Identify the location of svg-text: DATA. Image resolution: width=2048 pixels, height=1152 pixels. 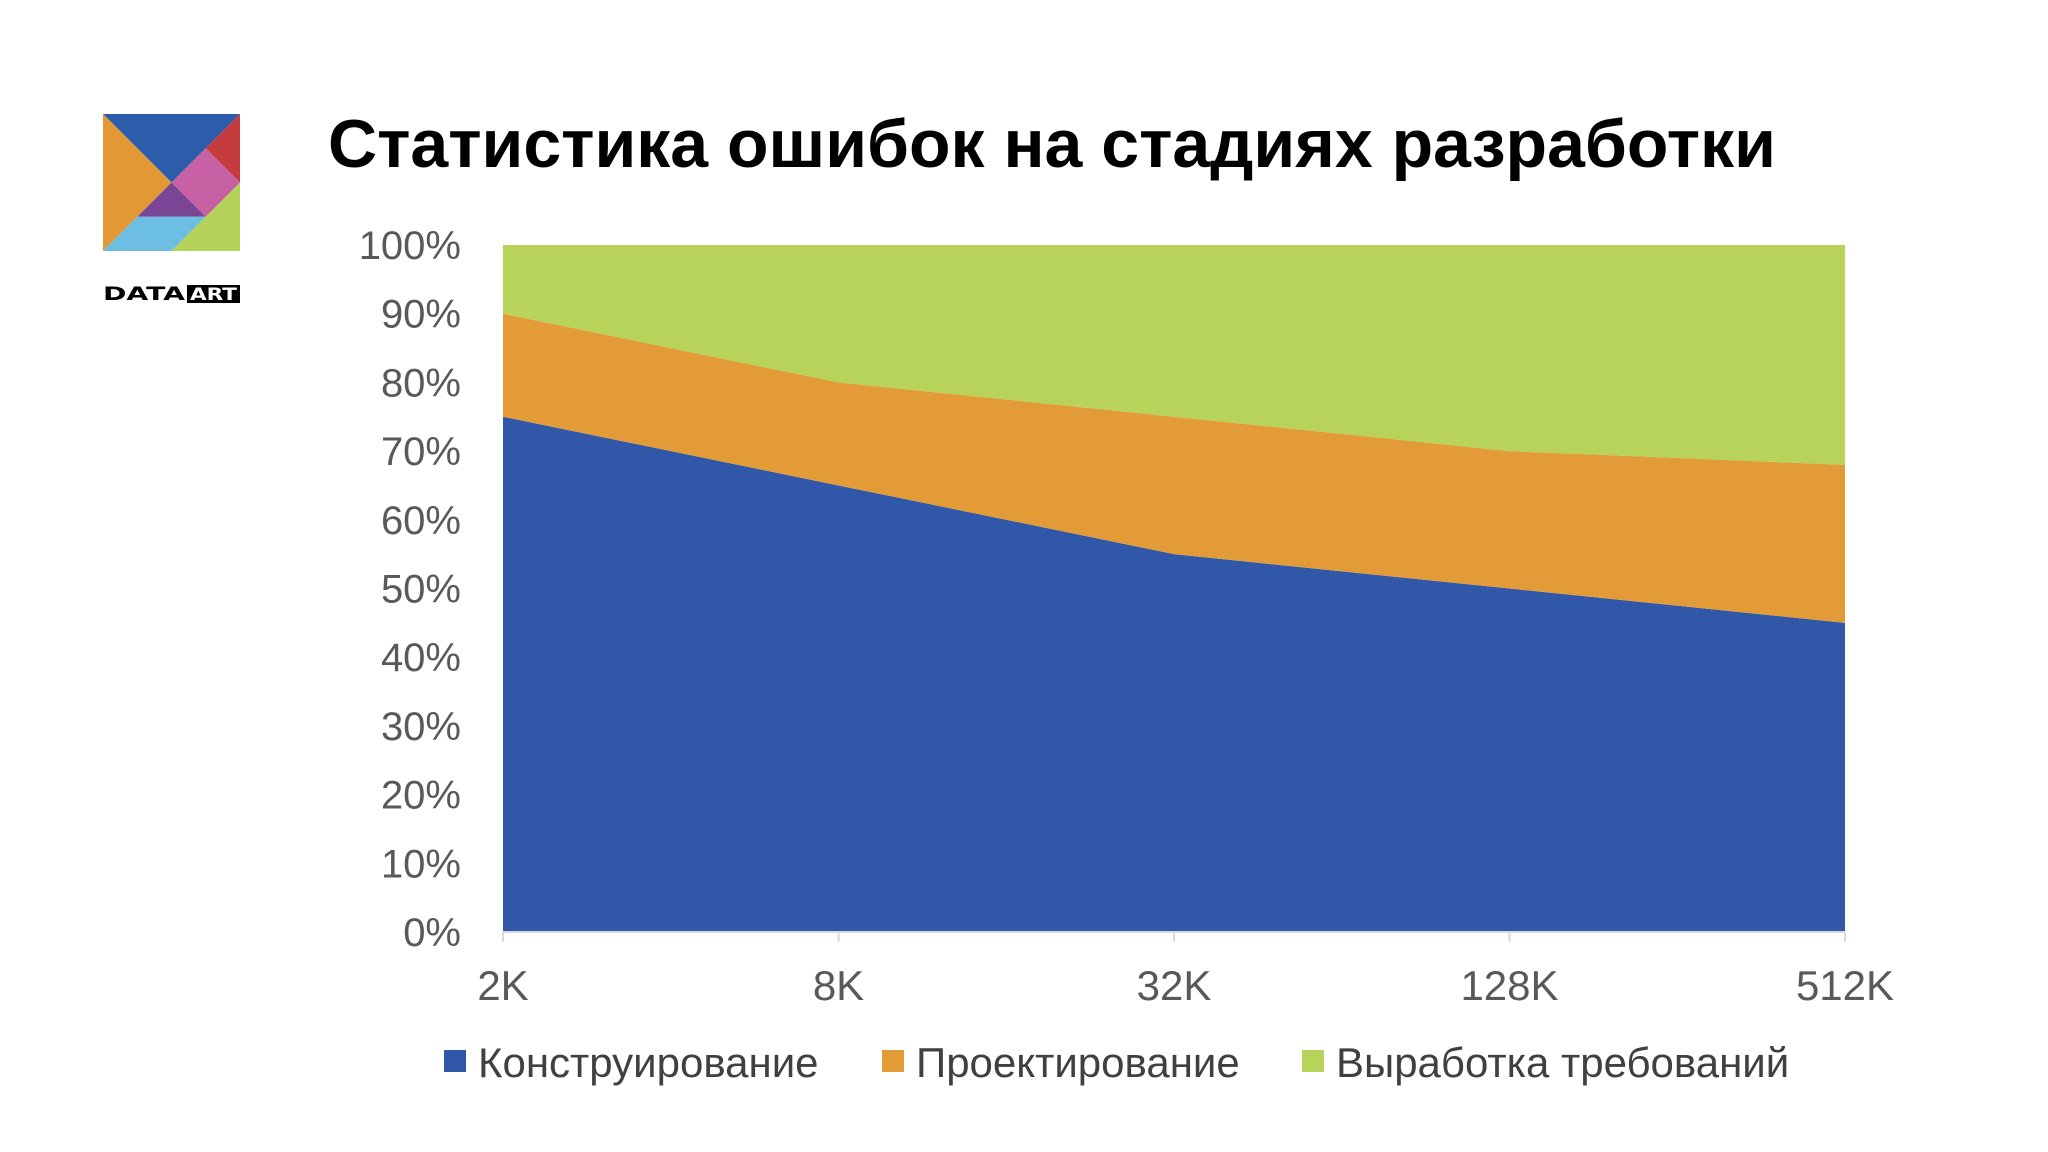
(144, 294).